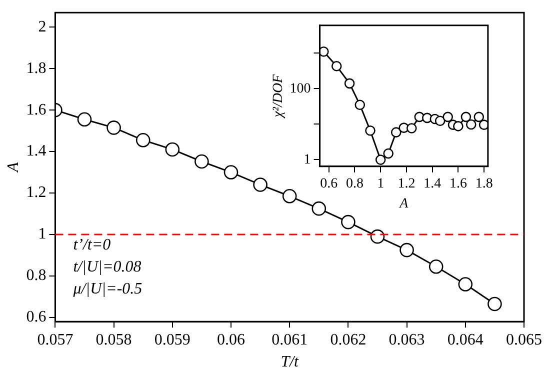 Image resolution: width=545 pixels, height=374 pixels. What do you see at coordinates (433, 184) in the screenshot?
I see `x-tick-label: 1.4` at bounding box center [433, 184].